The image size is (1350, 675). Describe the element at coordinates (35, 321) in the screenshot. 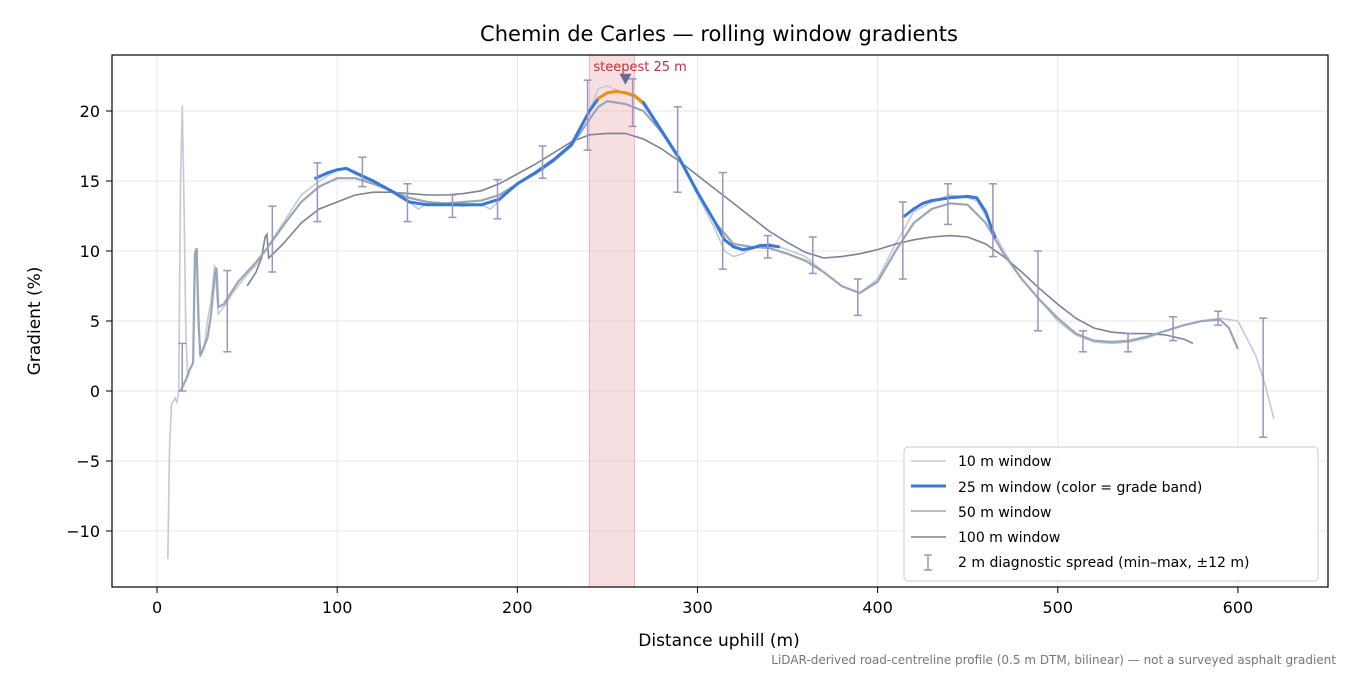

I see `y-axis-label: Gradient (%)` at that location.